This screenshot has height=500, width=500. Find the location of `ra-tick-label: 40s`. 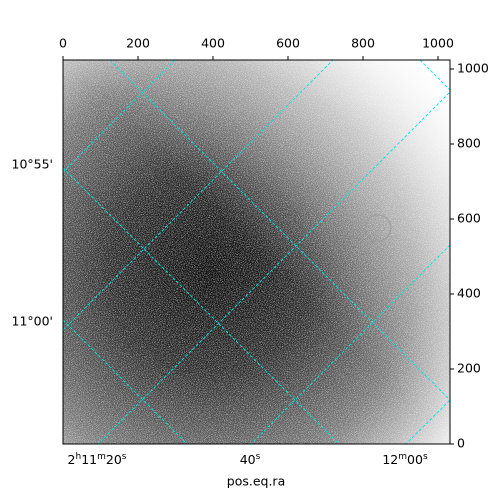

ra-tick-label: 40s is located at coordinates (250, 459).